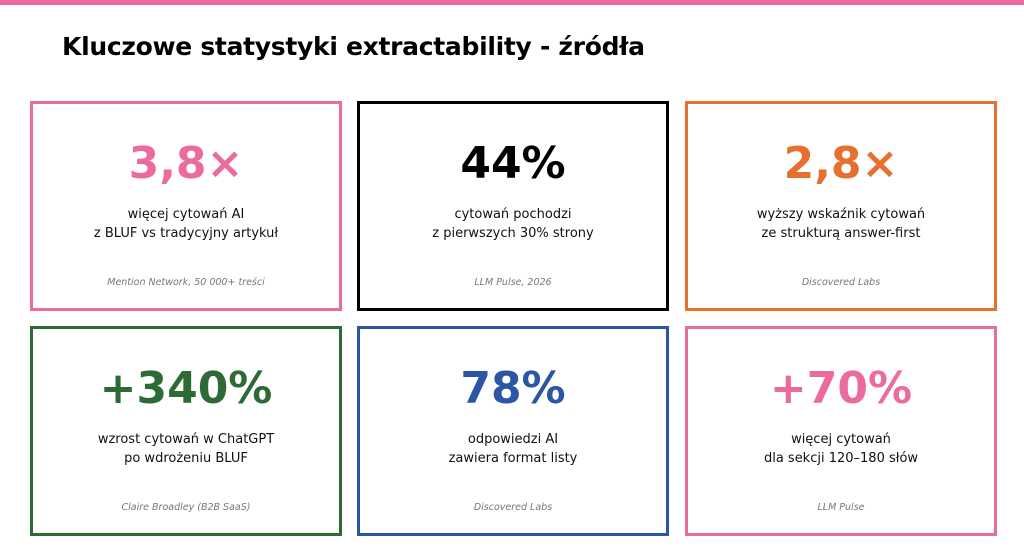 This screenshot has width=1024, height=560. Describe the element at coordinates (513, 388) in the screenshot. I see `stat-value: 78%` at that location.